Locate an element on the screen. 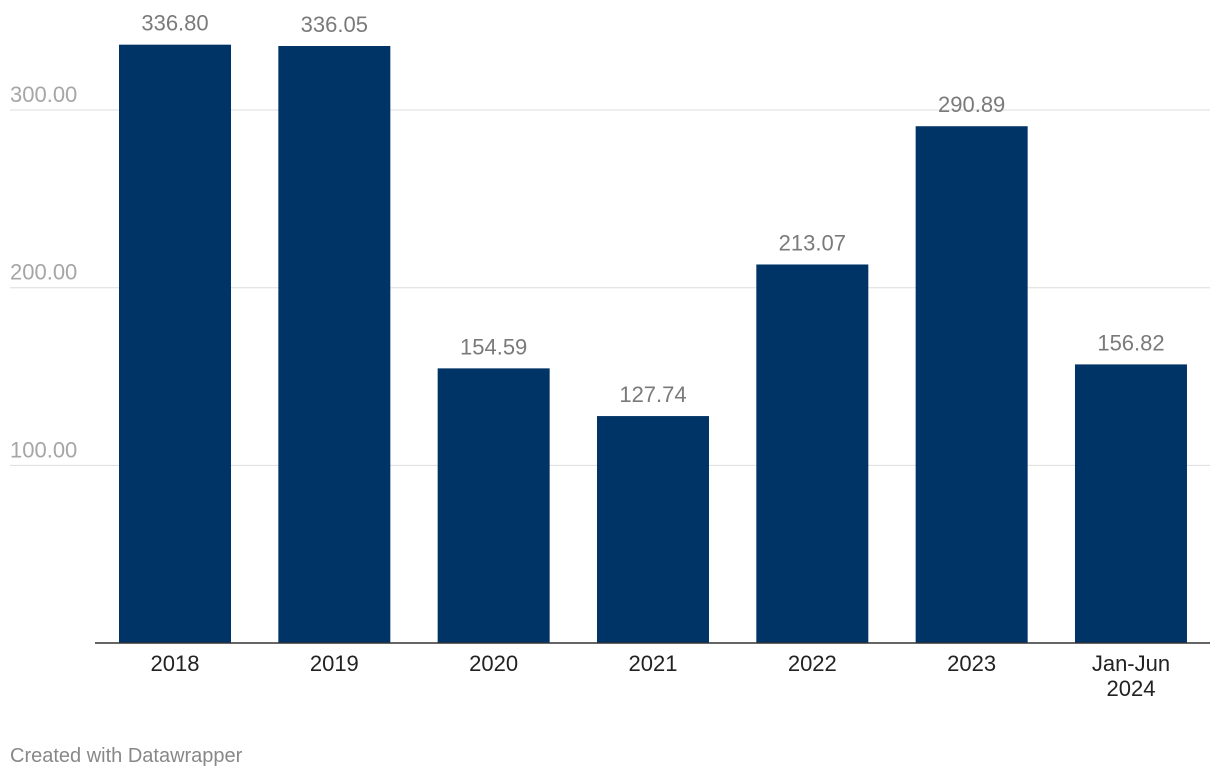  data-label: 156.82 is located at coordinates (1130, 342).